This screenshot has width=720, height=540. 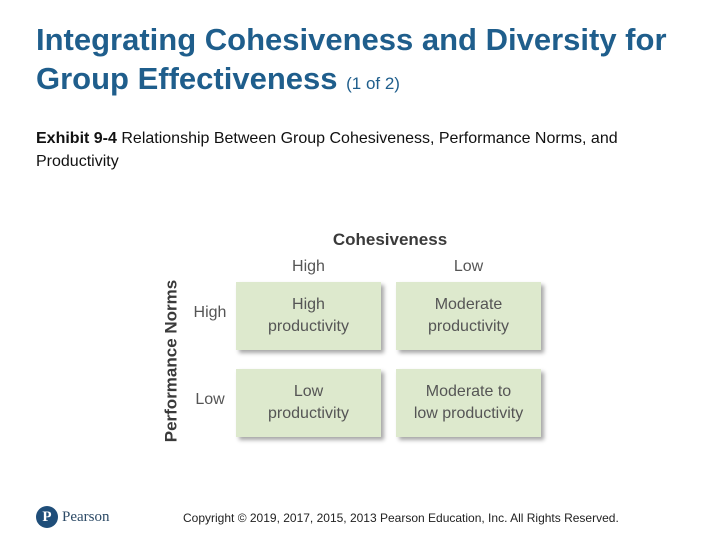 I want to click on exhibit-label: Exhibit 9-4, so click(x=76, y=138).